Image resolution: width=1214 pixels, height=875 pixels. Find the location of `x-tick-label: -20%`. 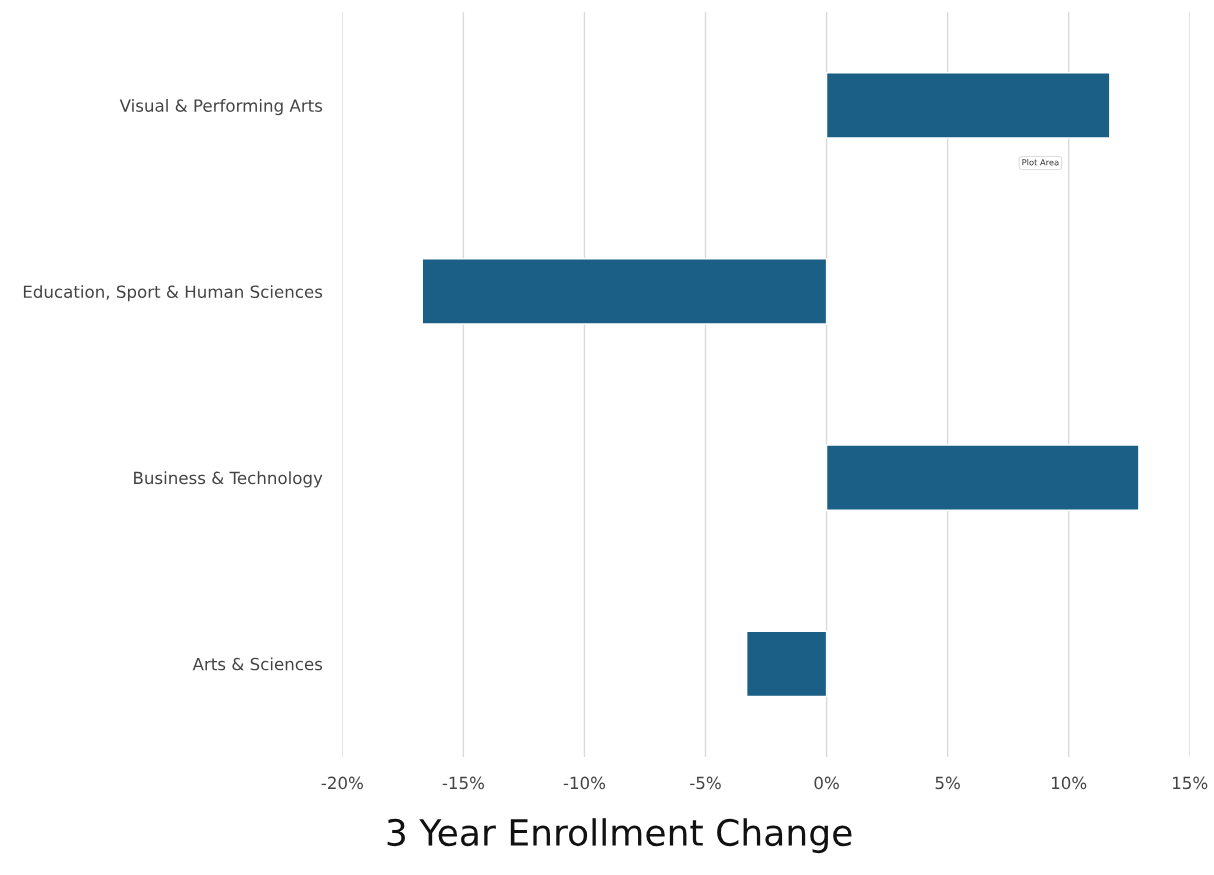

x-tick-label: -20% is located at coordinates (342, 783).